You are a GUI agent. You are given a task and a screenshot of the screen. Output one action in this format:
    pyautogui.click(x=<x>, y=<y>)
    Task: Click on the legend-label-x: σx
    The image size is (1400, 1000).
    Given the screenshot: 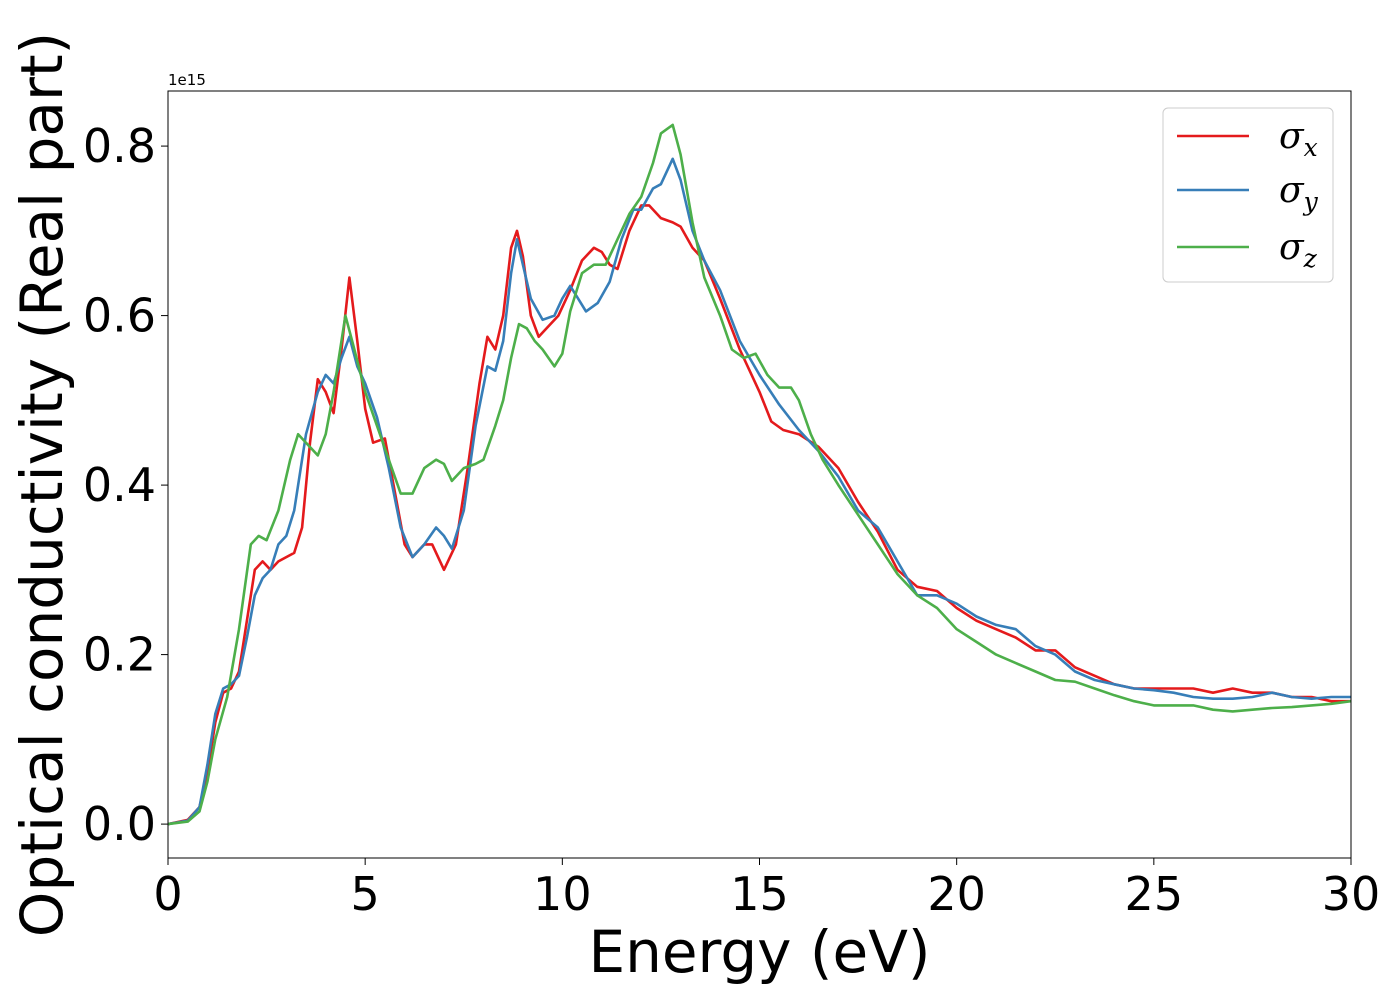 What is the action you would take?
    pyautogui.click(x=1298, y=139)
    